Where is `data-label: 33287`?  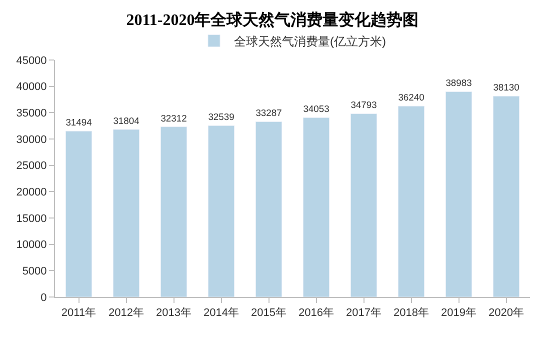 data-label: 33287 is located at coordinates (269, 112).